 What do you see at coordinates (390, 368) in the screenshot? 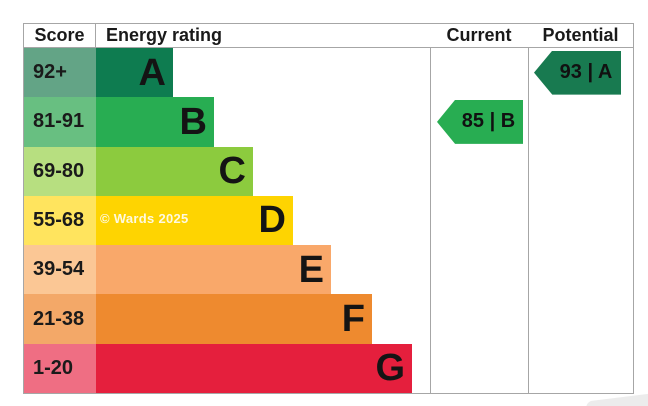
I see `band-letter: G` at bounding box center [390, 368].